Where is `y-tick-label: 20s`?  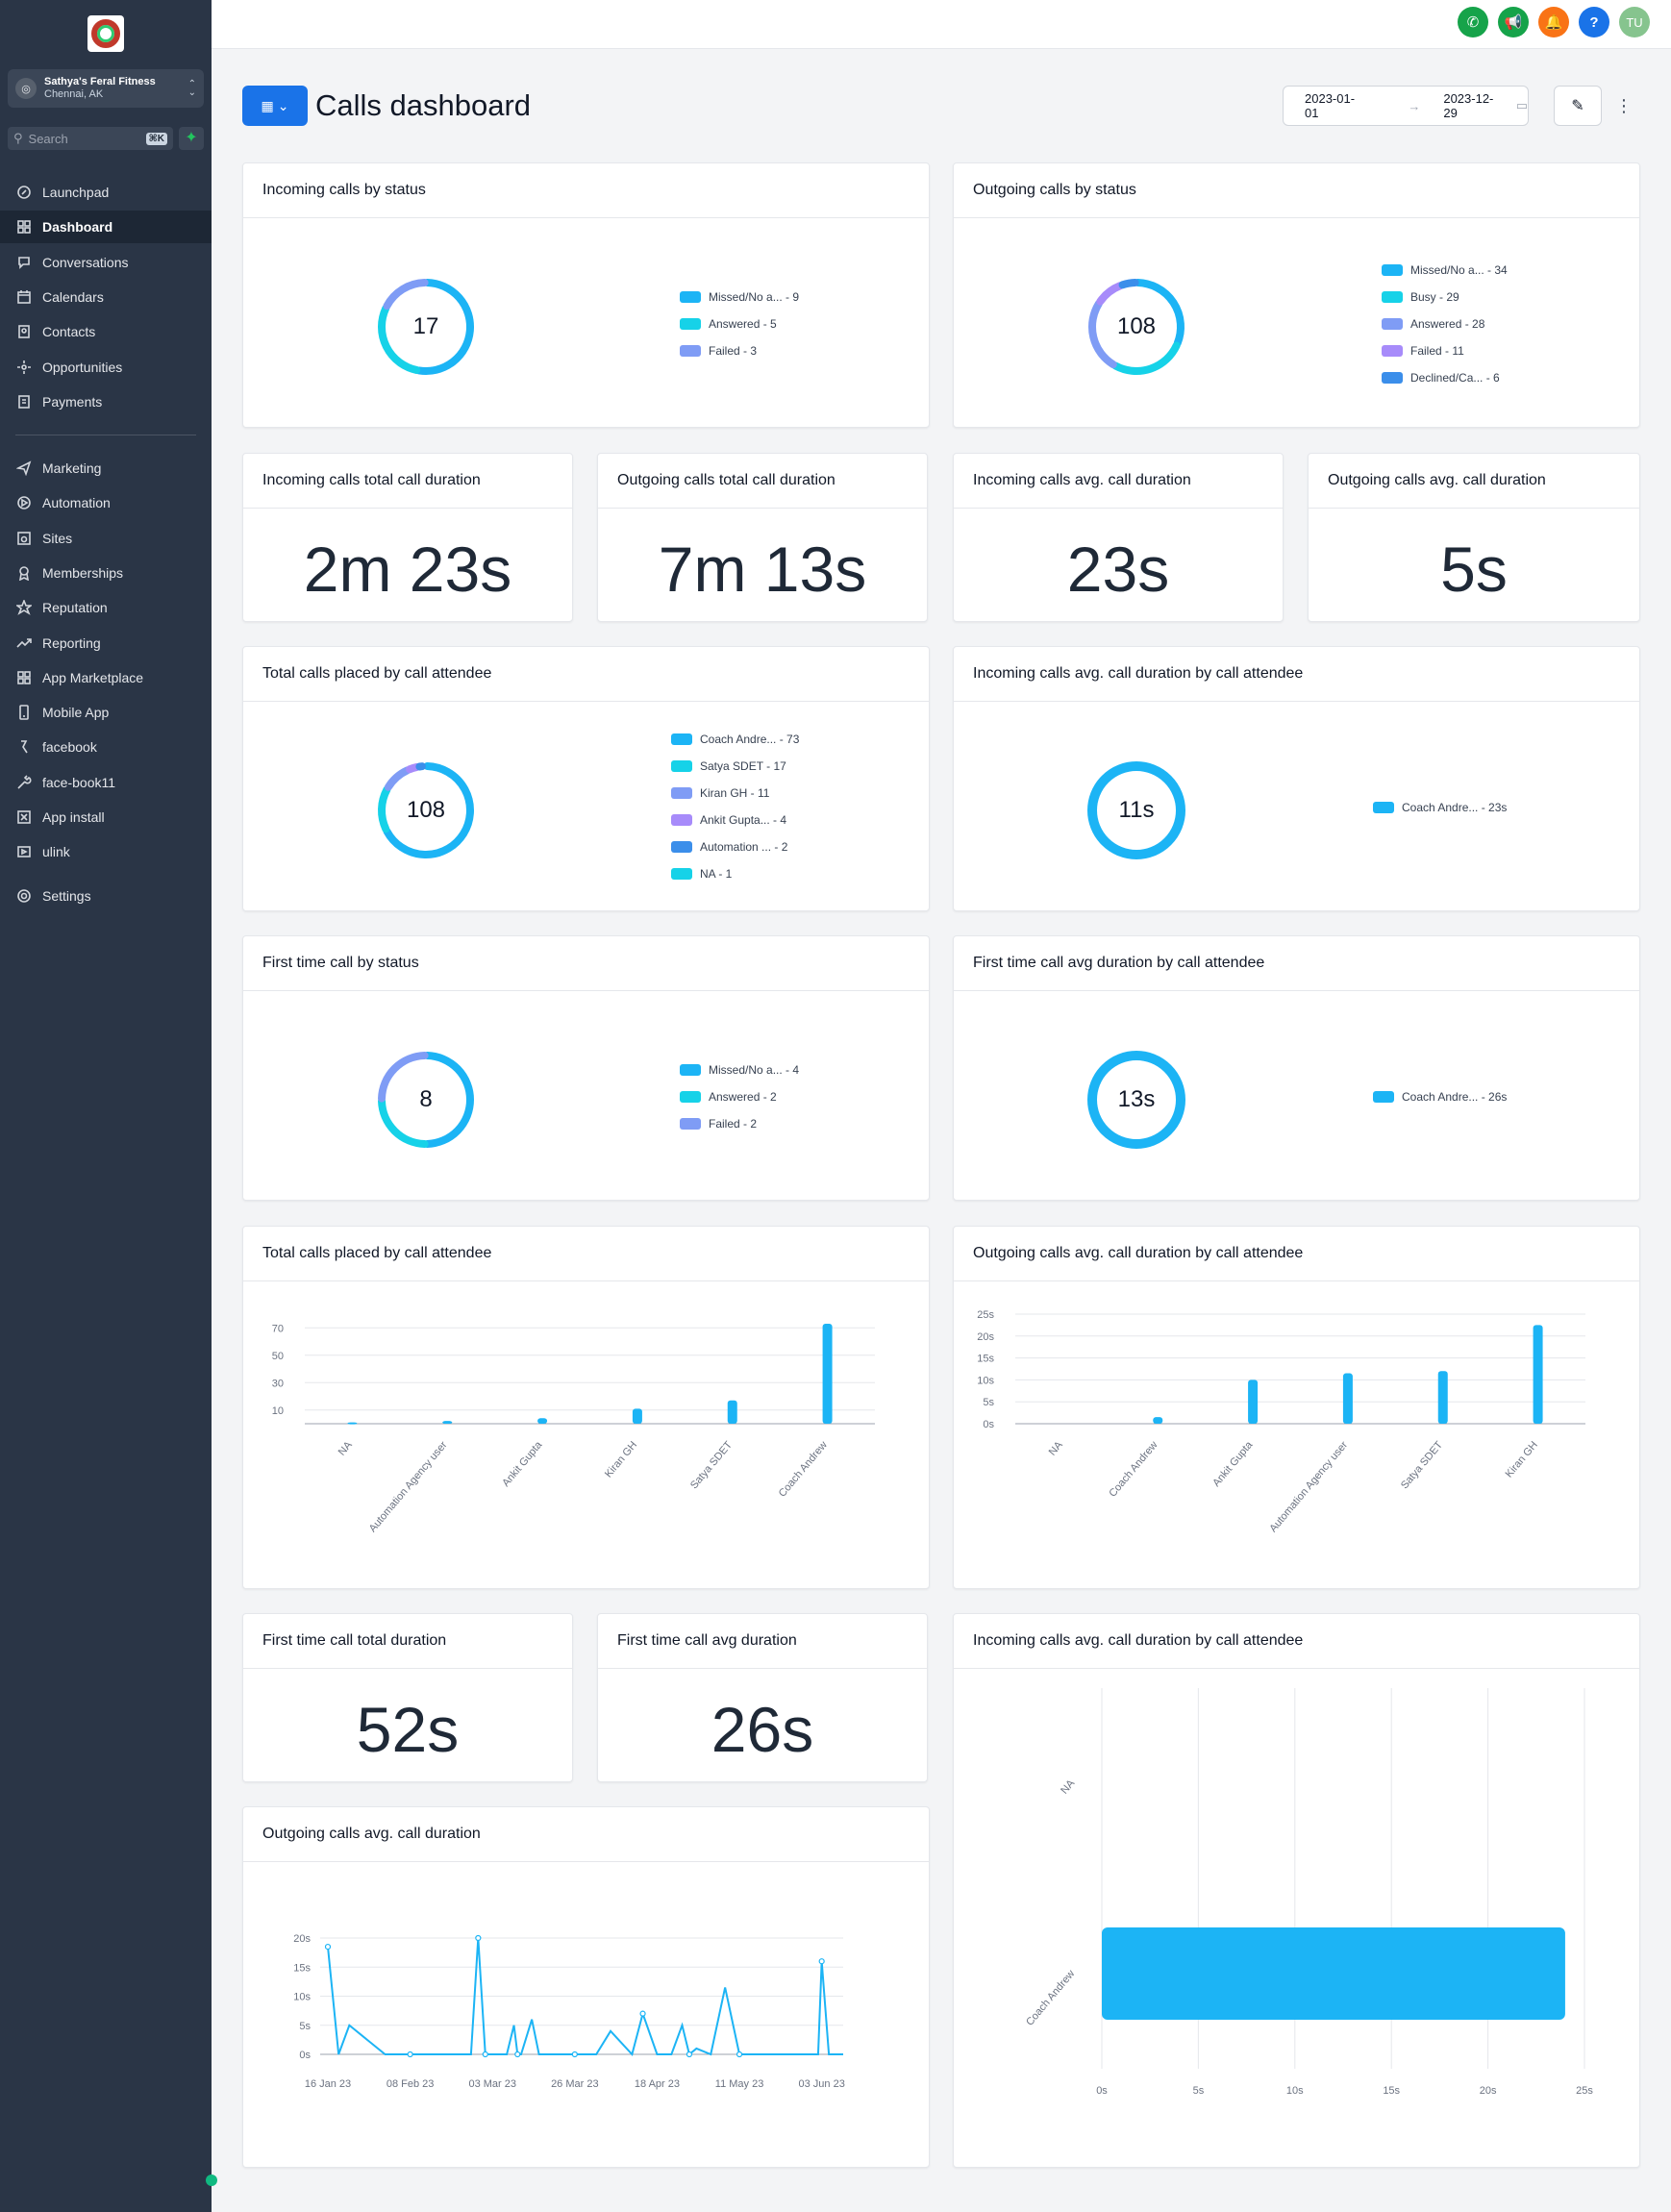
y-tick-label: 20s is located at coordinates (302, 1939).